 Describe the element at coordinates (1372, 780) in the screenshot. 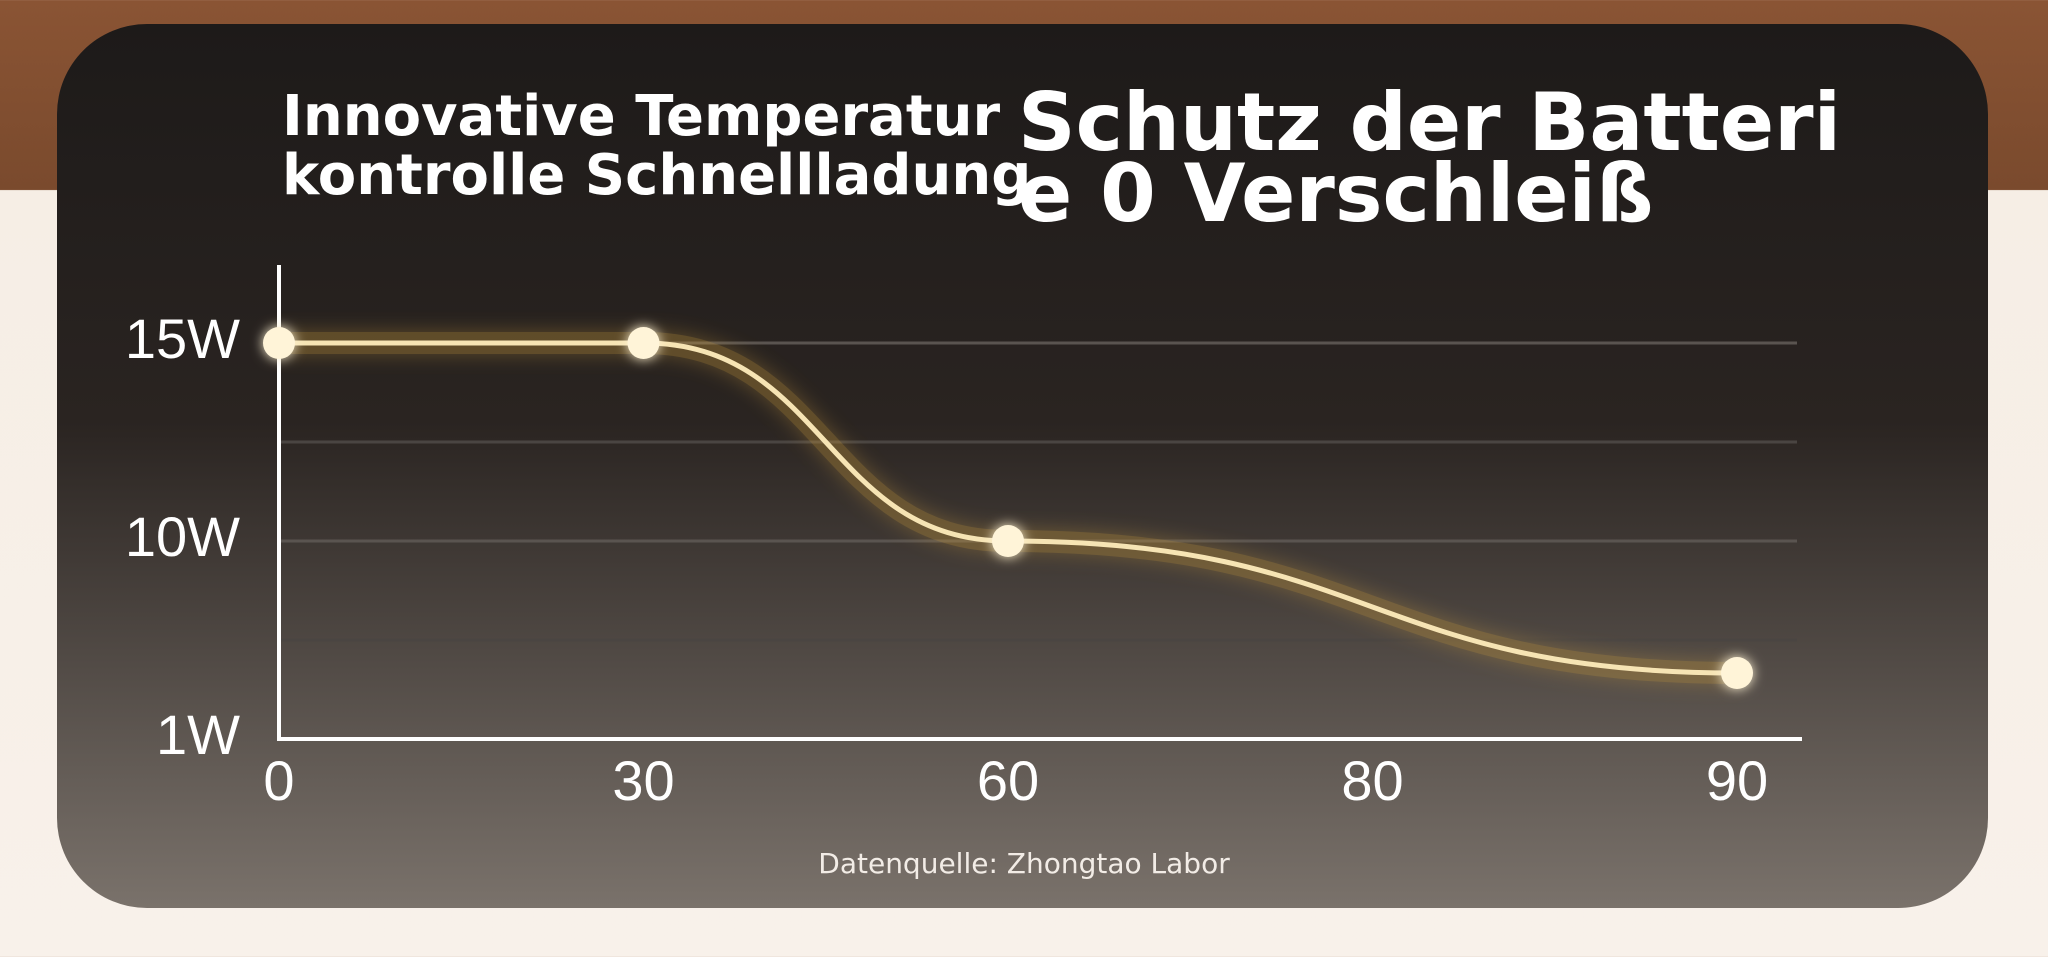

I see `x-tick-label: 80` at that location.